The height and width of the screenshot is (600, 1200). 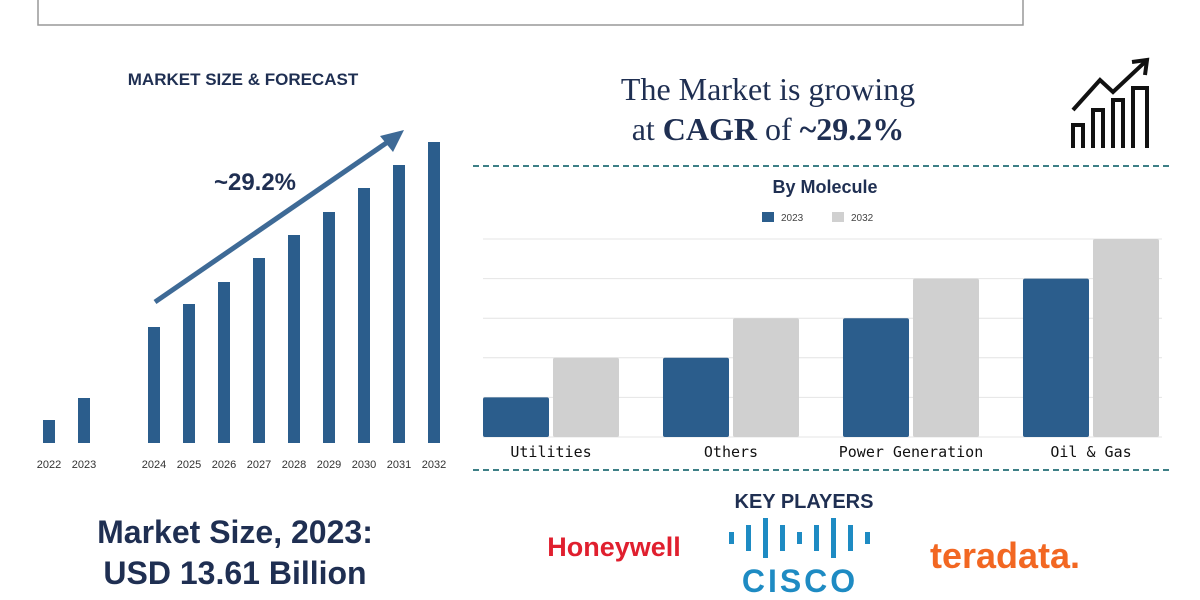 I want to click on headline-part: ~29.2%, so click(x=852, y=129).